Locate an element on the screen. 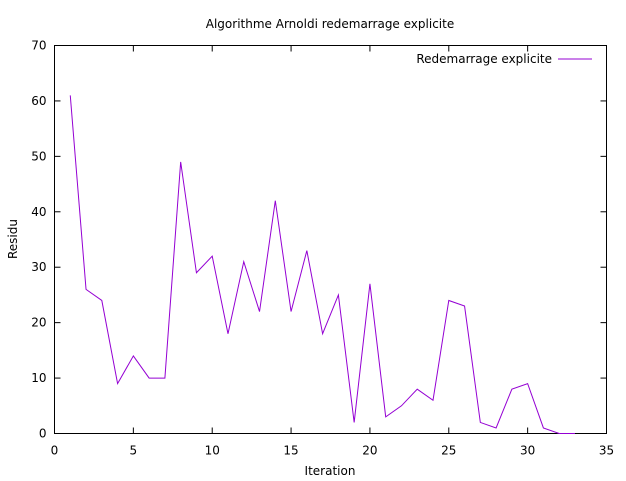 The image size is (626, 481). y-tick-label: 60 is located at coordinates (38, 101).